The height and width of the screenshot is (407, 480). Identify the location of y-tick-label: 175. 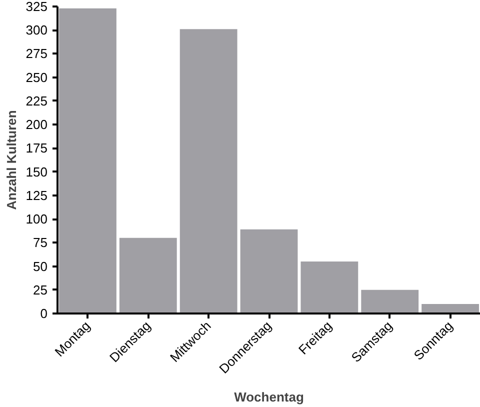
(37, 148).